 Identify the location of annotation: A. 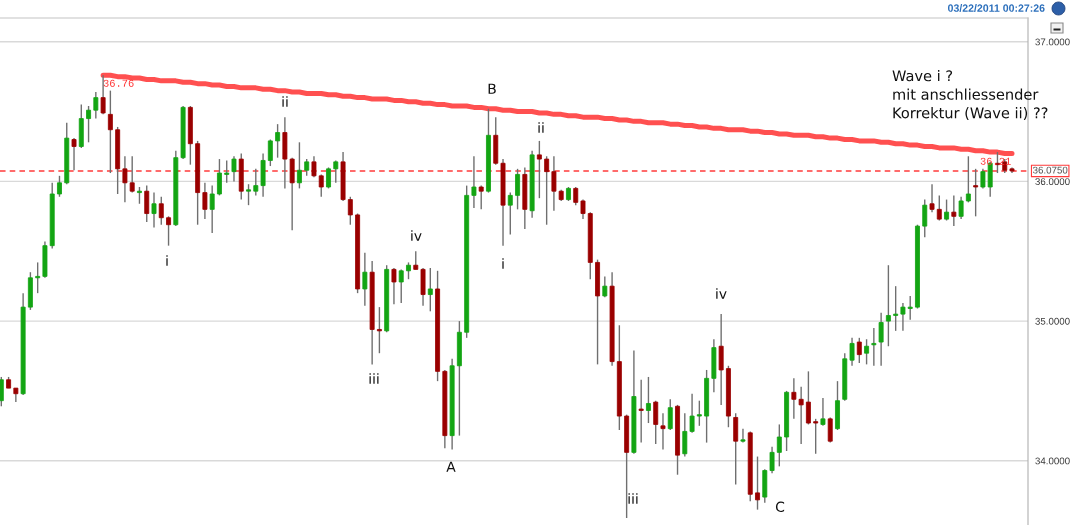
(451, 466).